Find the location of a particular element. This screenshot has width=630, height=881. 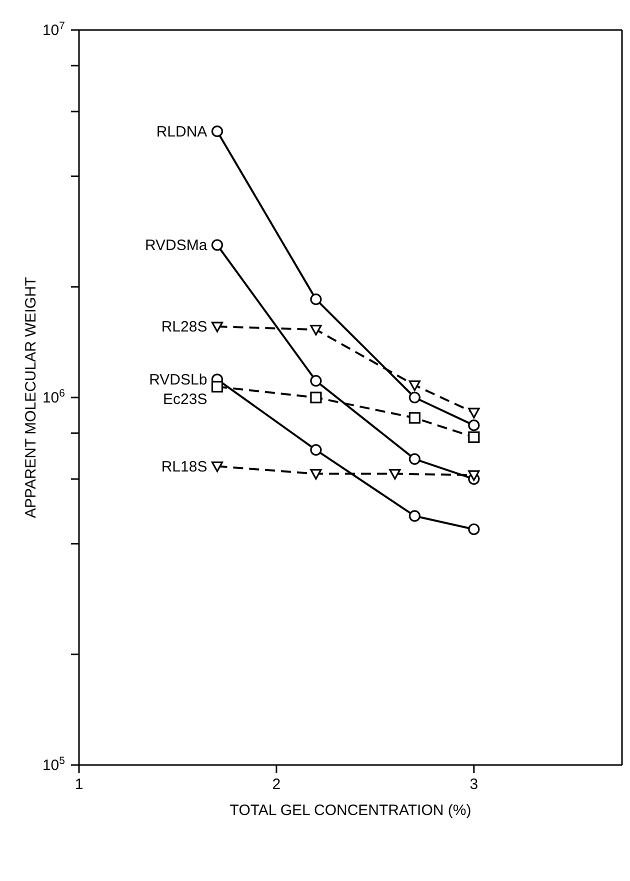

series-label: RVDSMa is located at coordinates (176, 245).